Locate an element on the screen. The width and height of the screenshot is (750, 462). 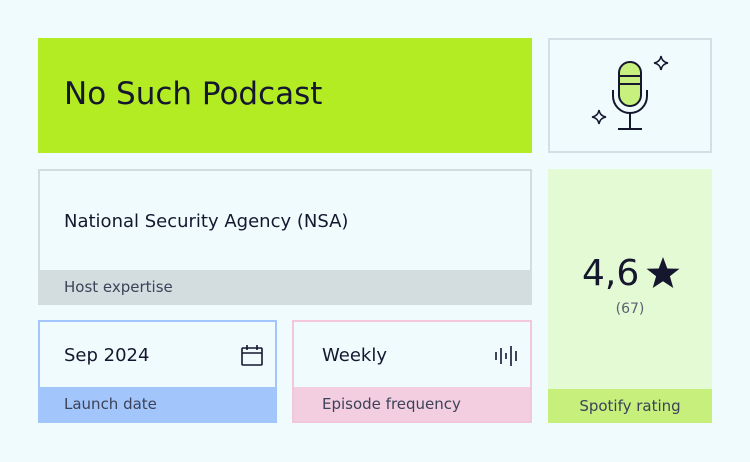
rating-value: 4,6 is located at coordinates (611, 273).